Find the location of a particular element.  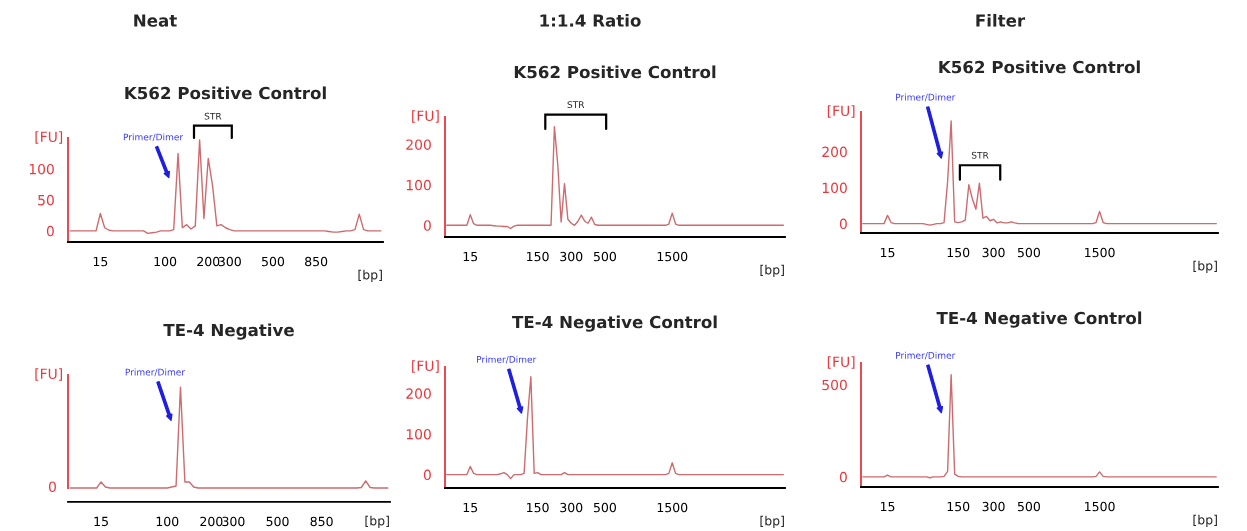

chart-title: Neat is located at coordinates (155, 20).